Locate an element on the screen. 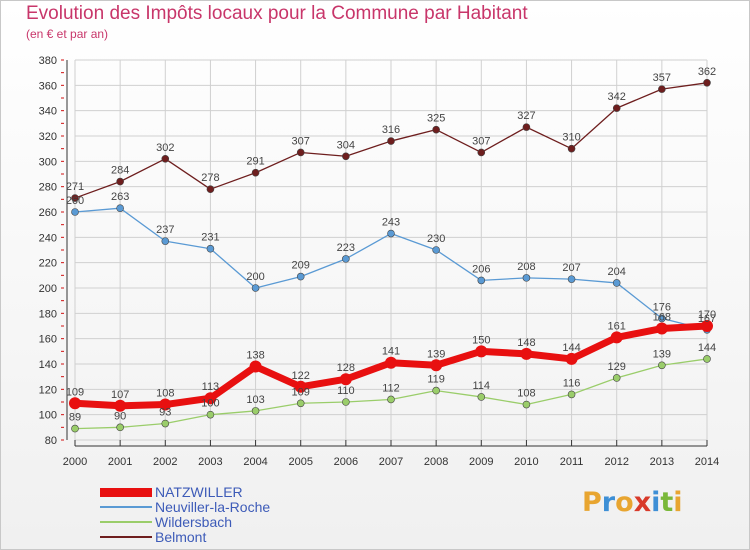 Image resolution: width=750 pixels, height=550 pixels. y-tick-label: 340 is located at coordinates (48, 112).